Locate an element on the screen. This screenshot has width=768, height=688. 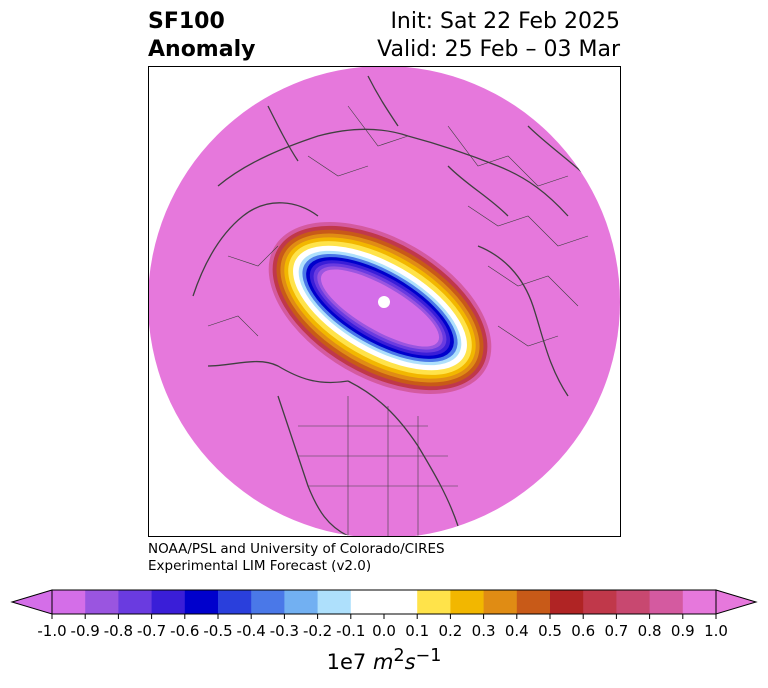
colorbar-tick-label: -1.0 is located at coordinates (51, 631).